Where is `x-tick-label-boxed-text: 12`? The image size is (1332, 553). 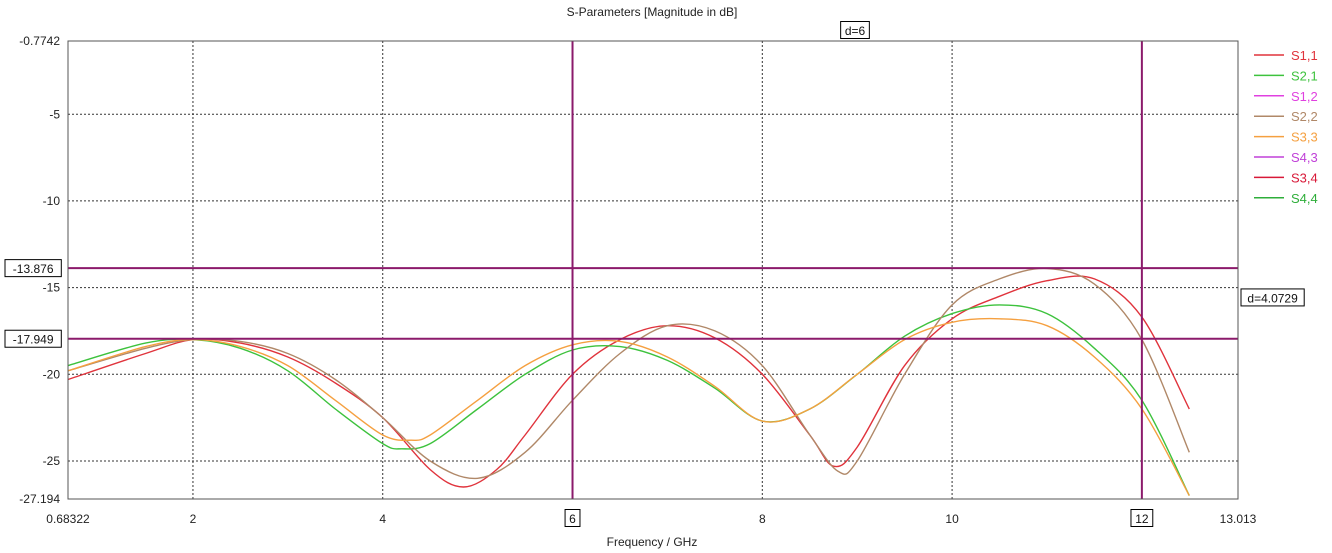 x-tick-label-boxed-text: 12 is located at coordinates (1142, 519).